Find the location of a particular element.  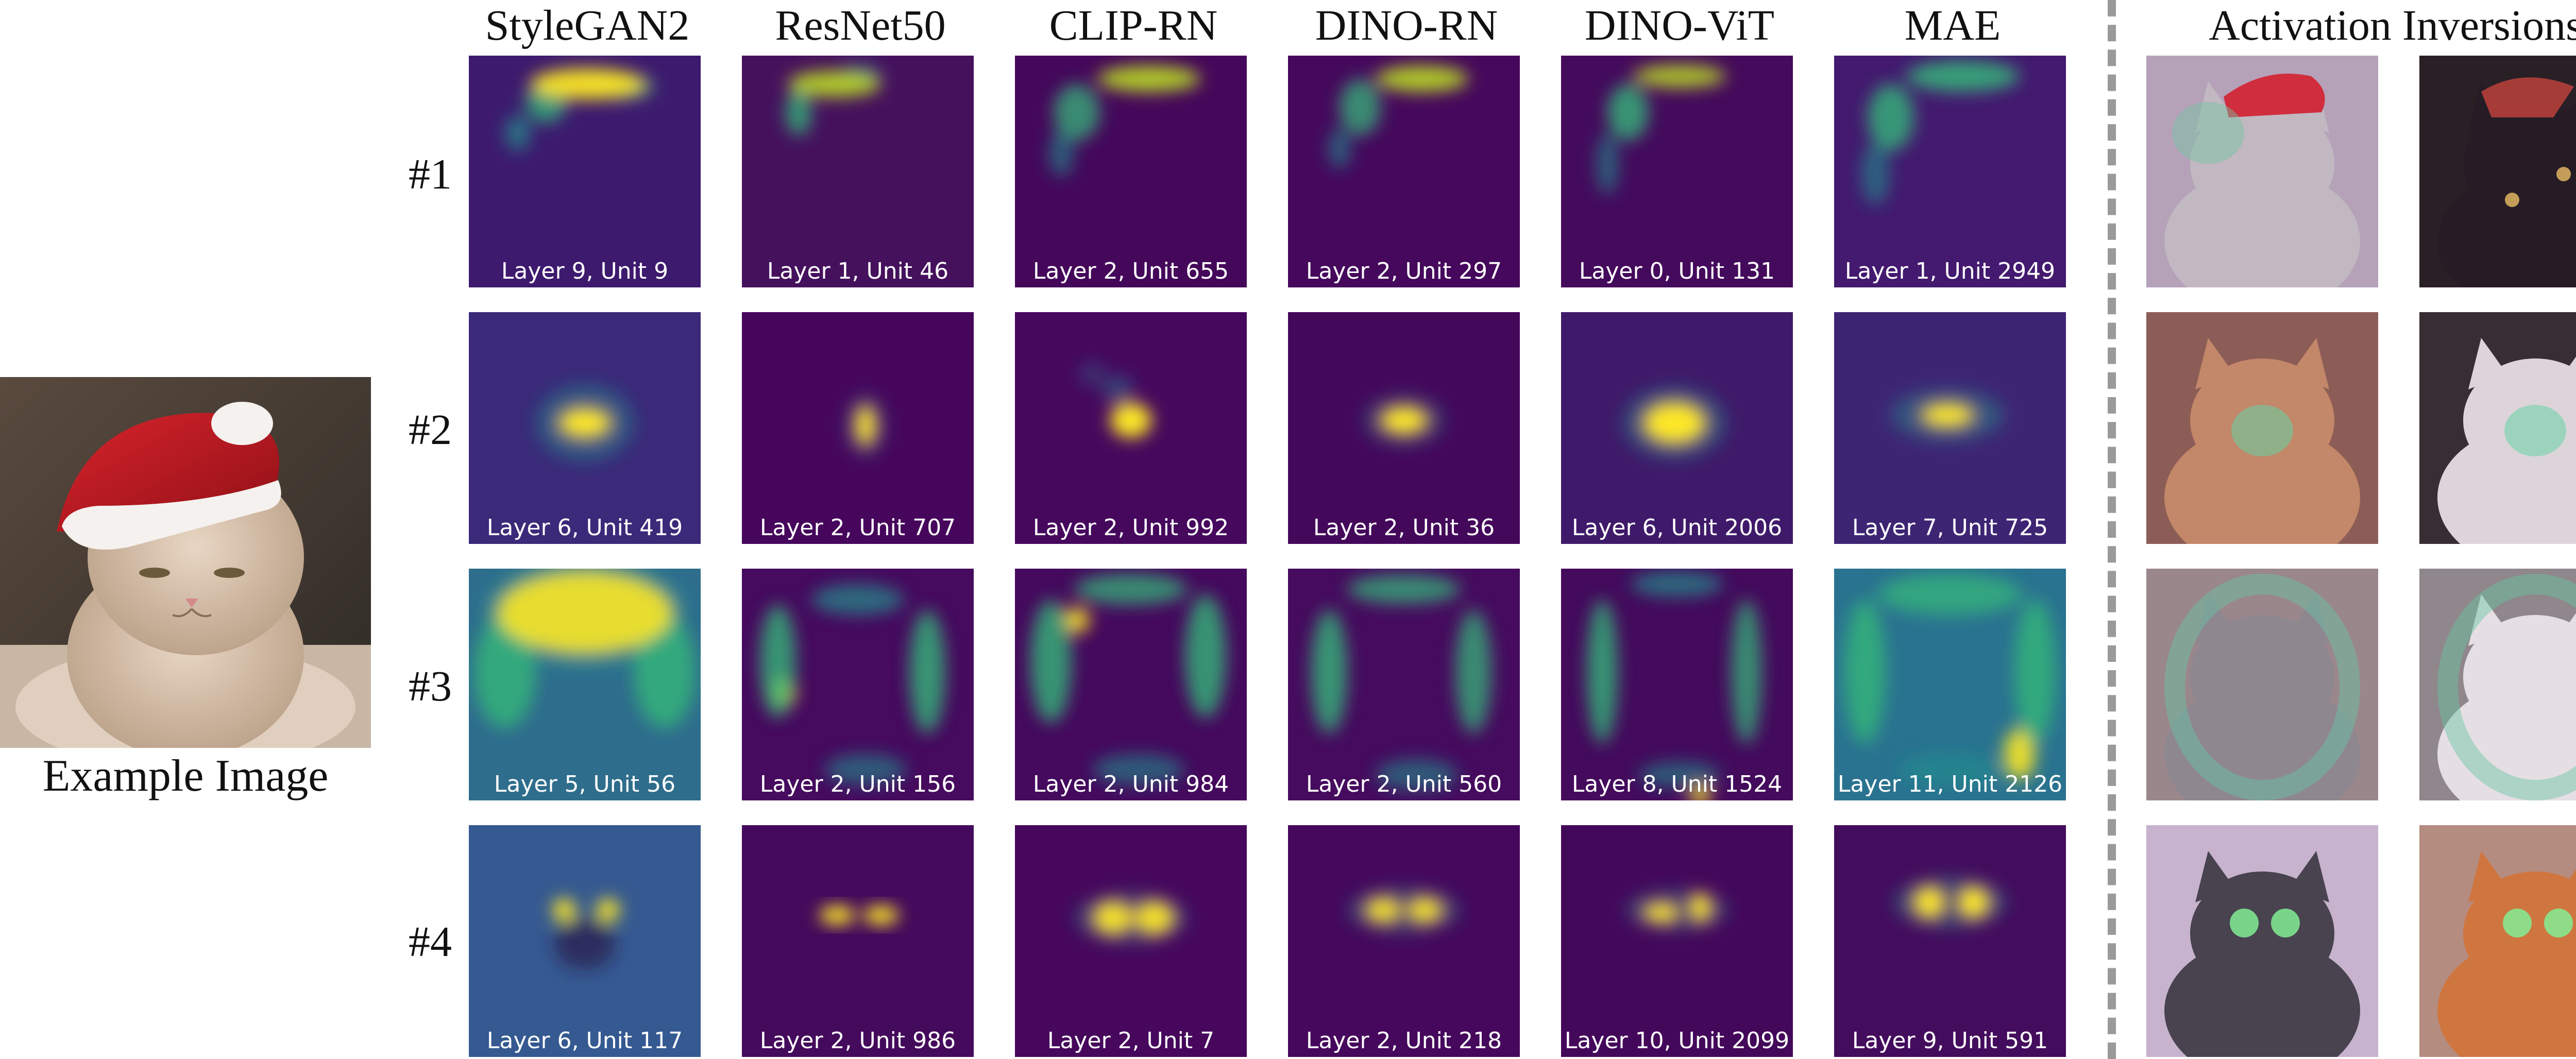

layer-unit-label: Layer 2, Unit 986 is located at coordinates (857, 1041).